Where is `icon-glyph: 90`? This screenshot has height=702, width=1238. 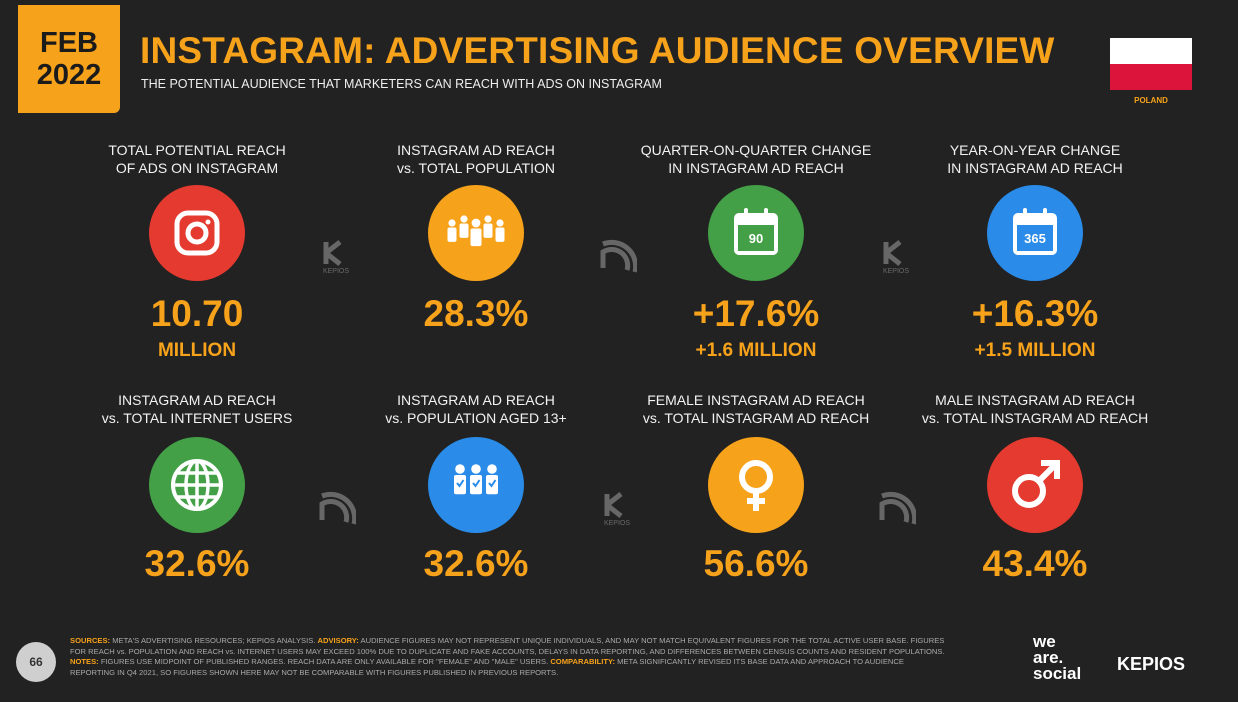 icon-glyph: 90 is located at coordinates (756, 231).